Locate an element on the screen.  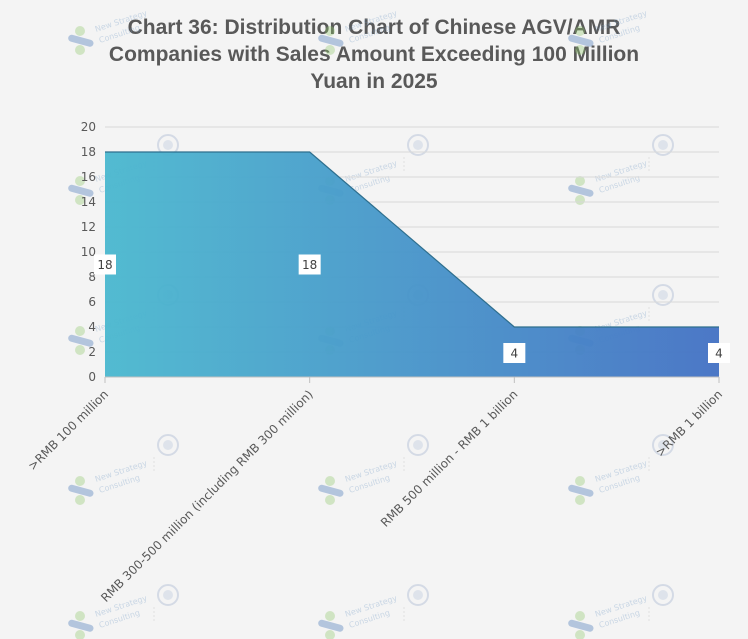
y-tick-label: 14 is located at coordinates (88, 202).